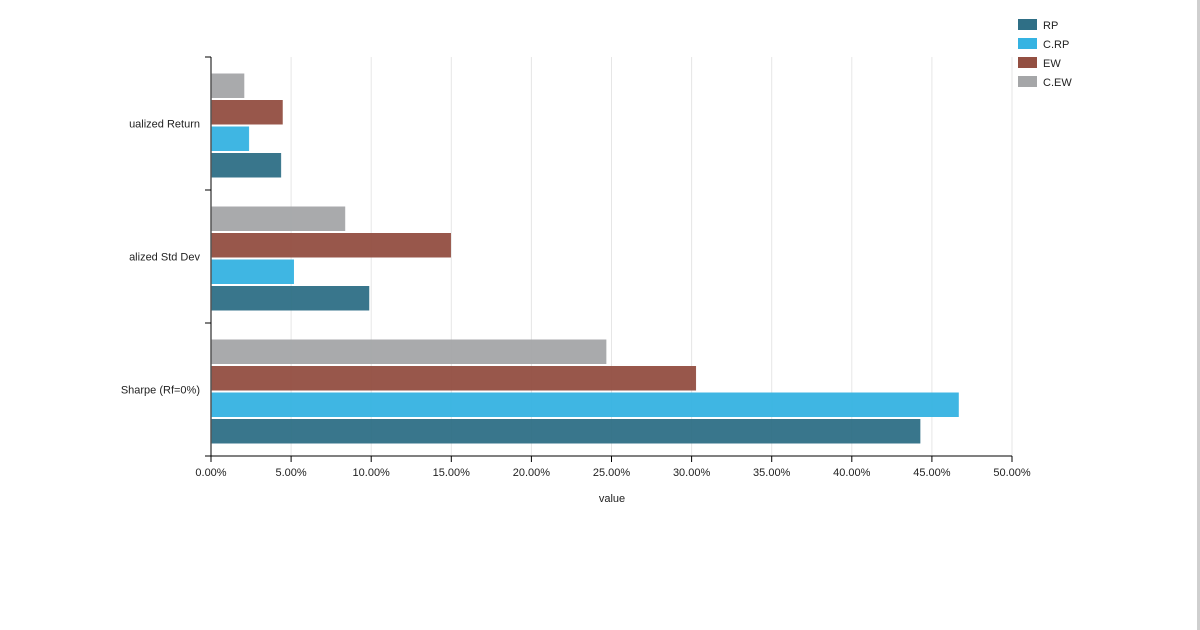  Describe the element at coordinates (1050, 26) in the screenshot. I see `legend-label: RP` at that location.